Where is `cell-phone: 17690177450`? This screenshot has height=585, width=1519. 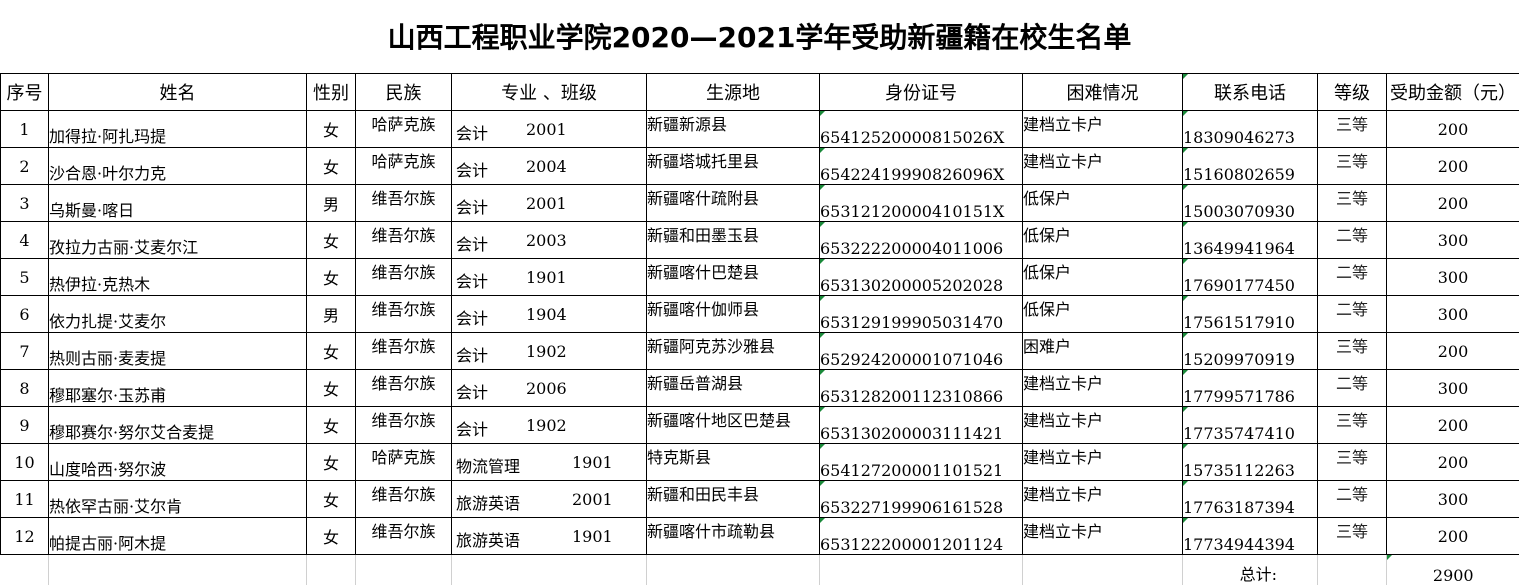 cell-phone: 17690177450 is located at coordinates (1250, 277).